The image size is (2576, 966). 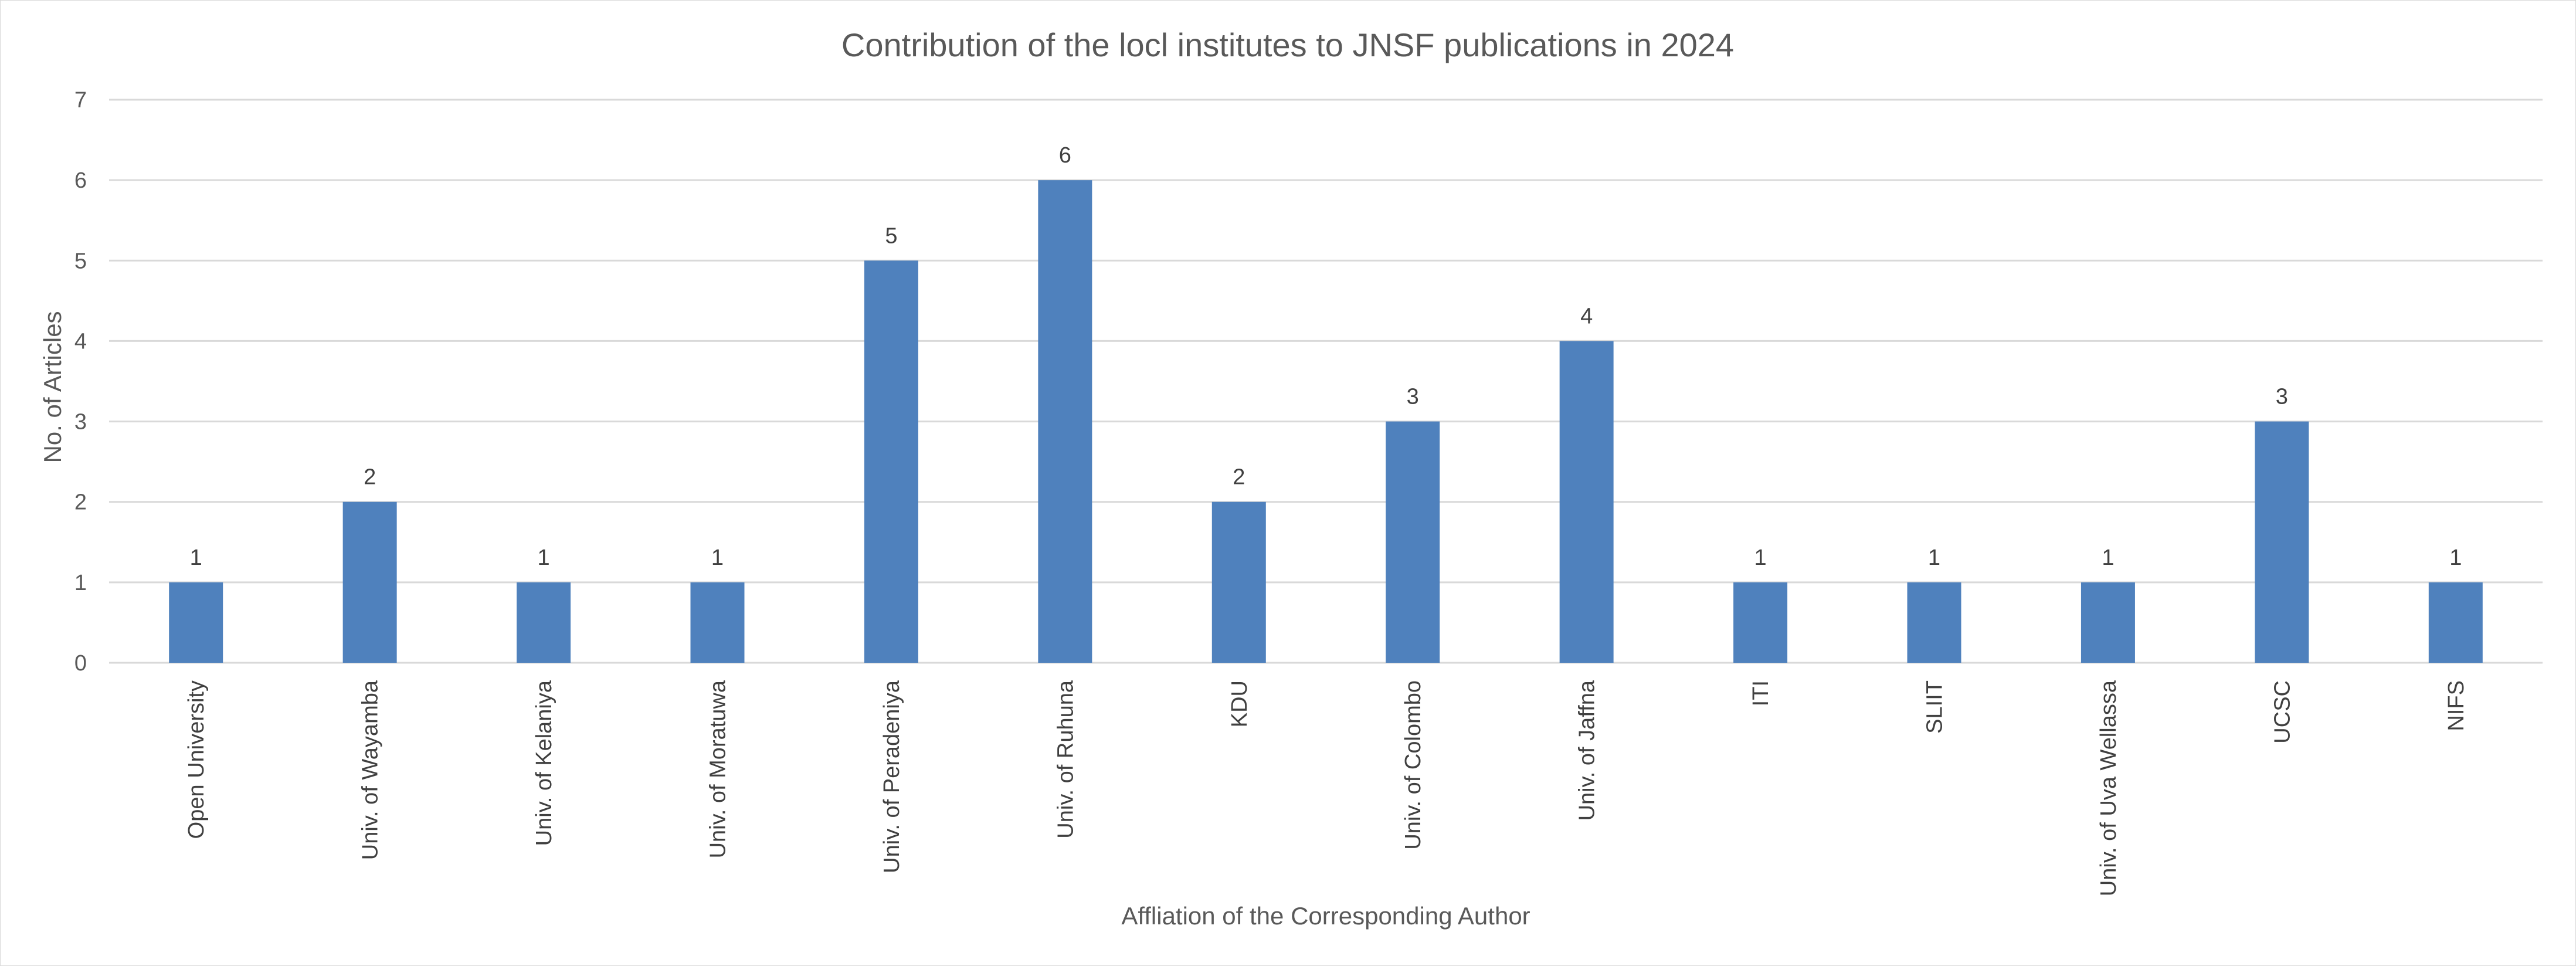 What do you see at coordinates (1239, 703) in the screenshot?
I see `x-category-label: KDU` at bounding box center [1239, 703].